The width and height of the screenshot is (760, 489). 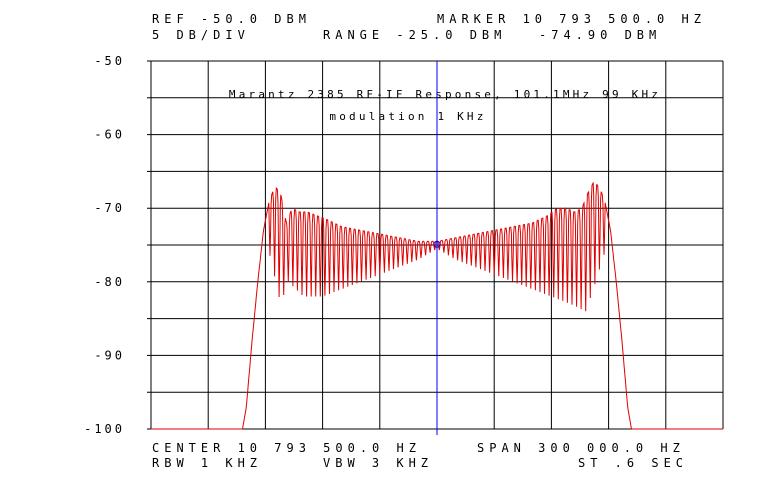 I want to click on vbw-readout: VBW 3 KHZ, so click(x=378, y=463).